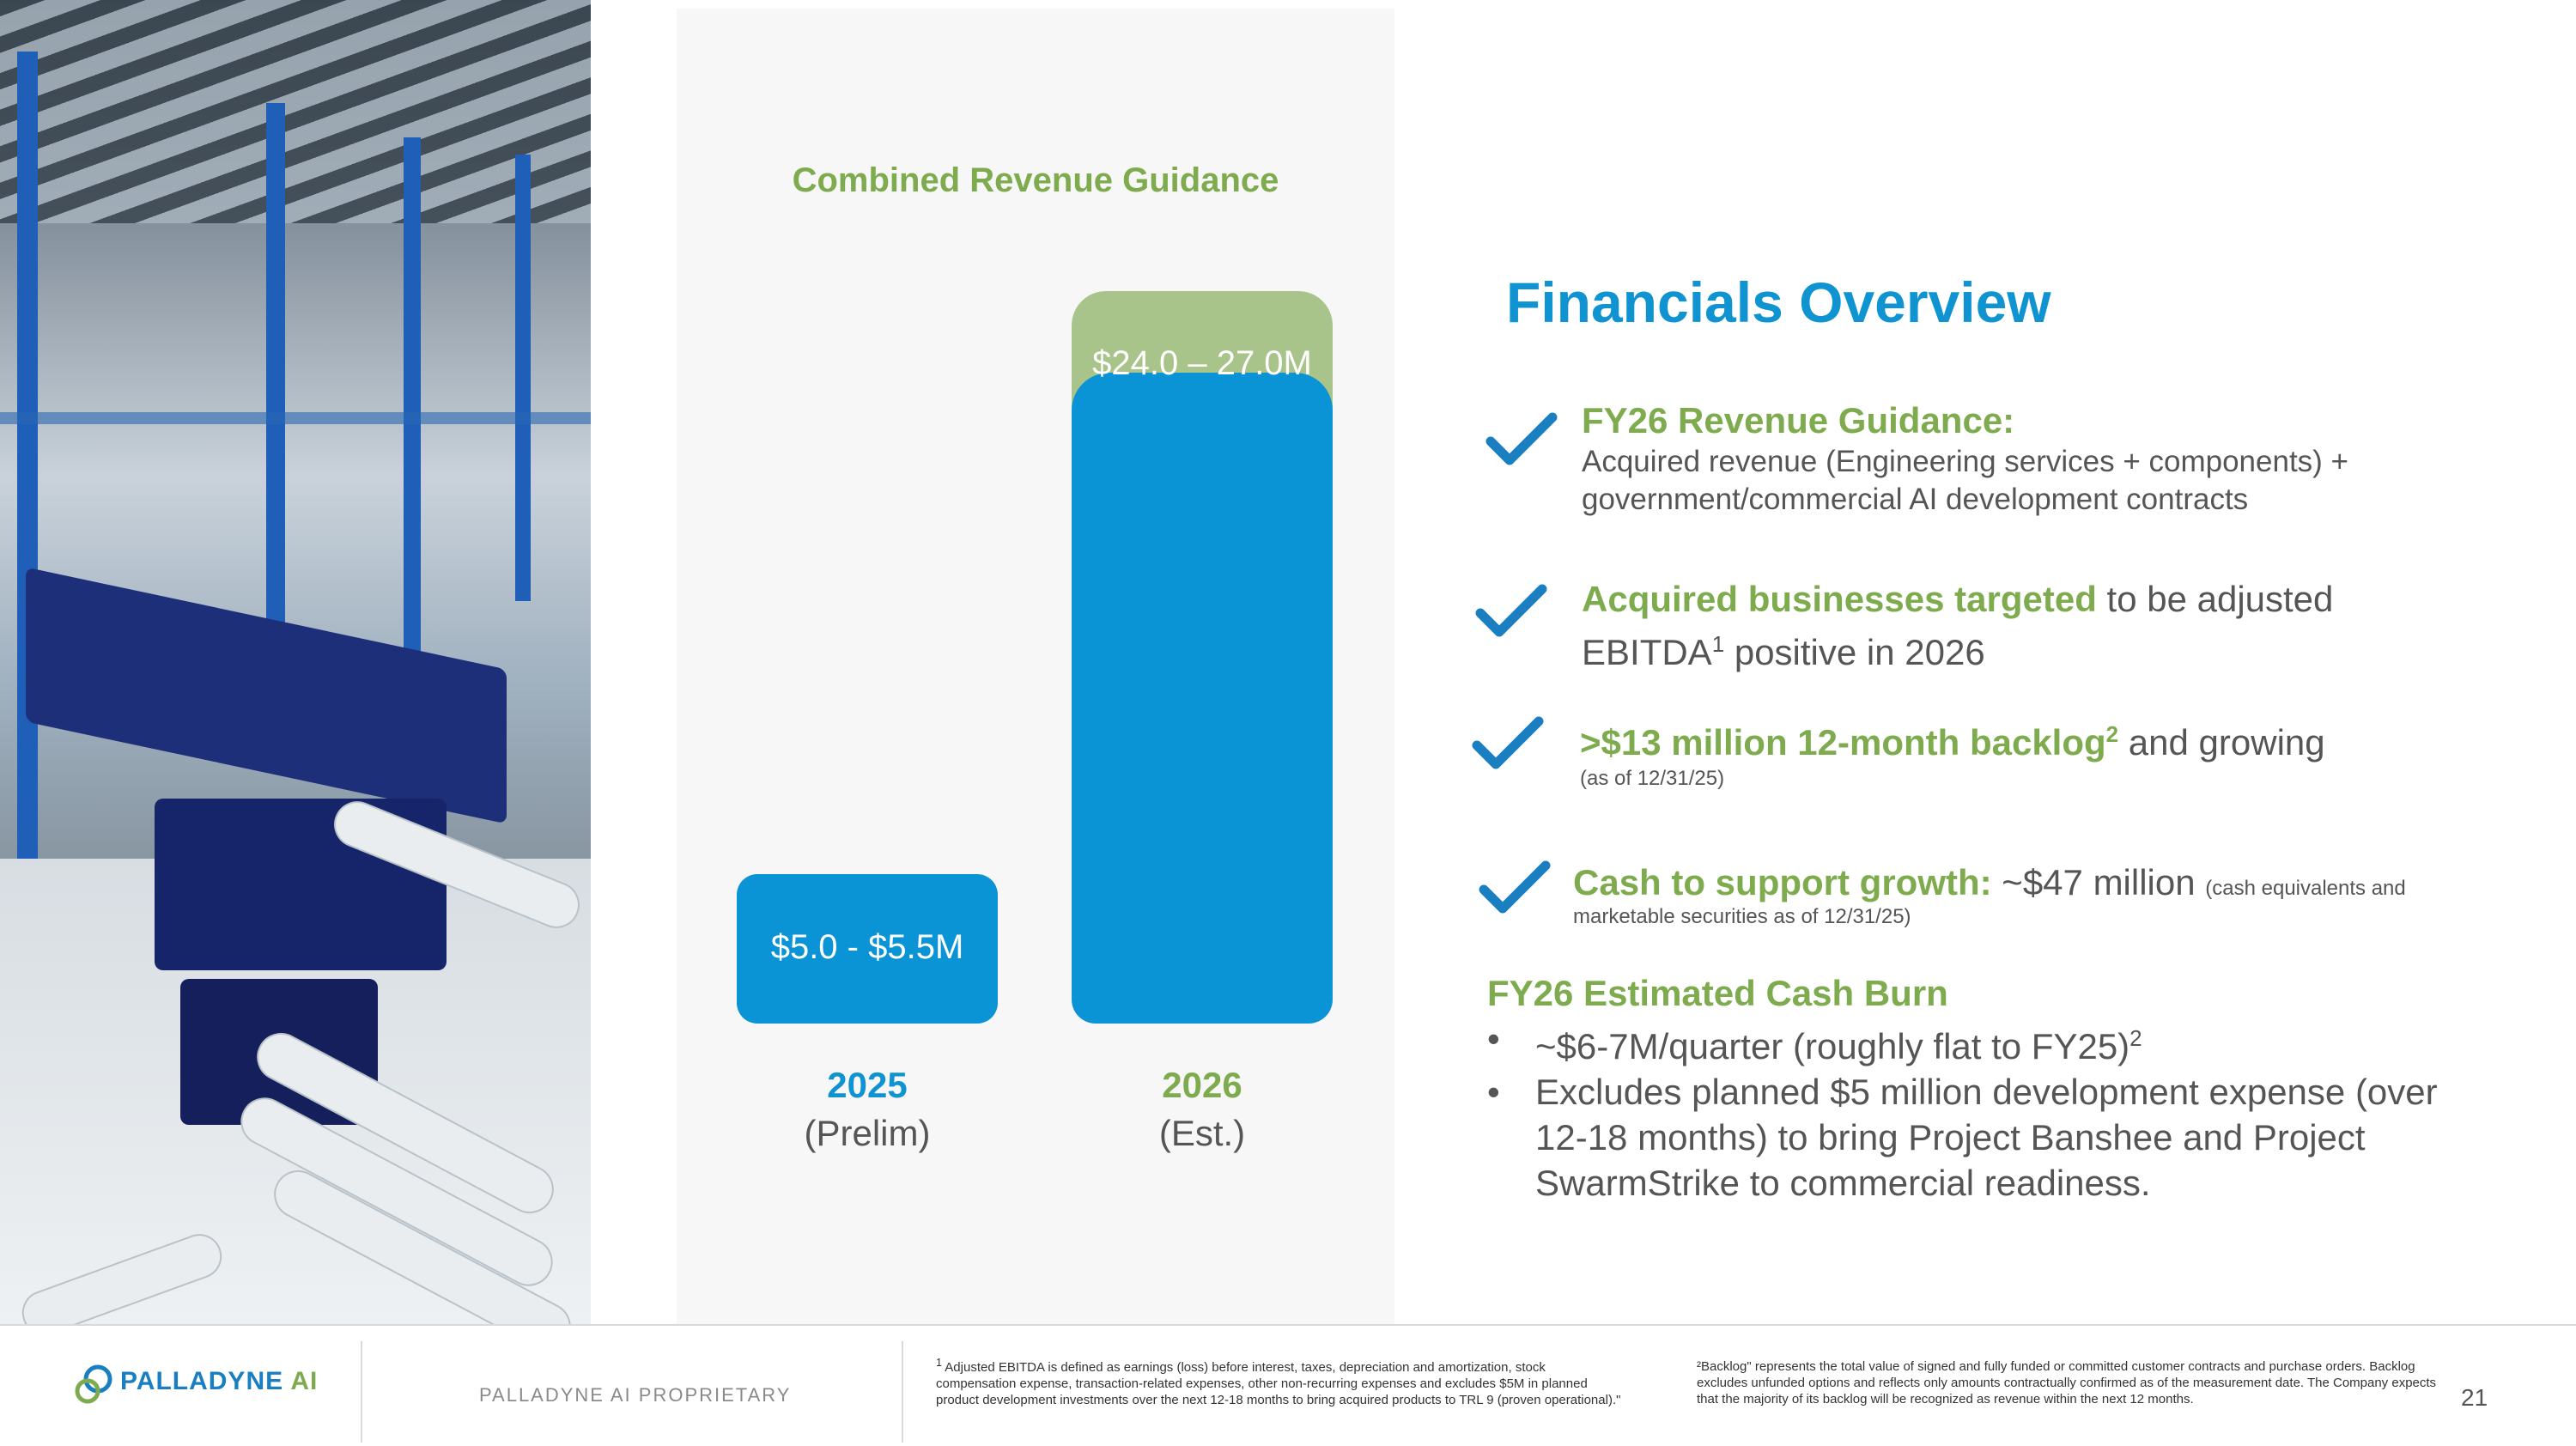 This screenshot has width=2576, height=1446. I want to click on proprietary-label: PALLADYNE AI PROPRIETARY, so click(636, 1395).